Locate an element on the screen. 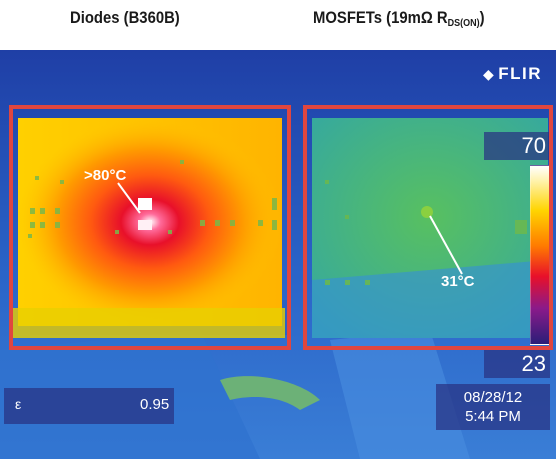 Image resolution: width=556 pixels, height=459 pixels. diode-callout-line is located at coordinates (129, 198).